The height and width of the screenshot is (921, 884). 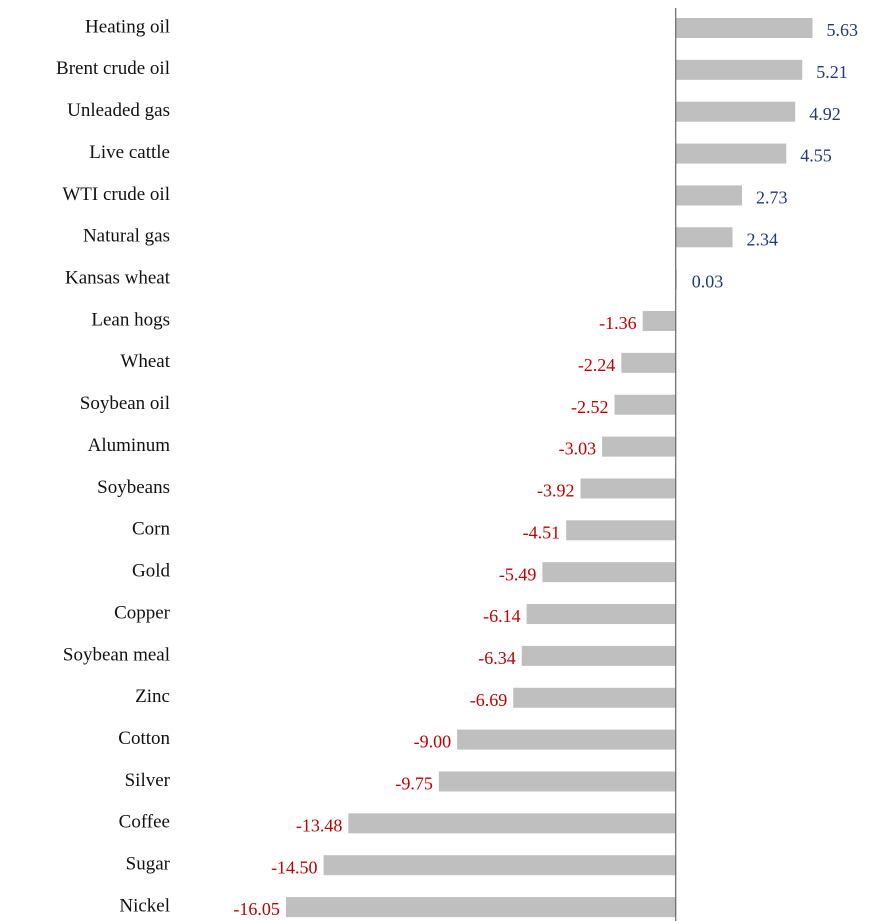 What do you see at coordinates (130, 319) in the screenshot?
I see `category-label: Lean hogs` at bounding box center [130, 319].